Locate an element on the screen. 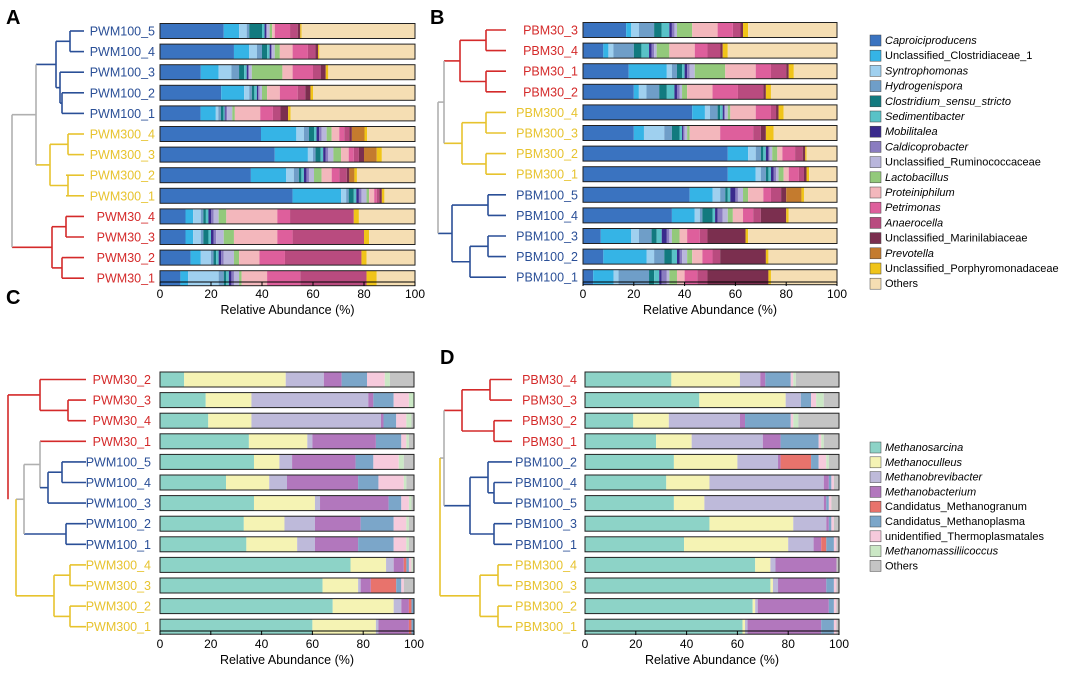 The image size is (1080, 685). x-tick-label: 20 is located at coordinates (636, 644).